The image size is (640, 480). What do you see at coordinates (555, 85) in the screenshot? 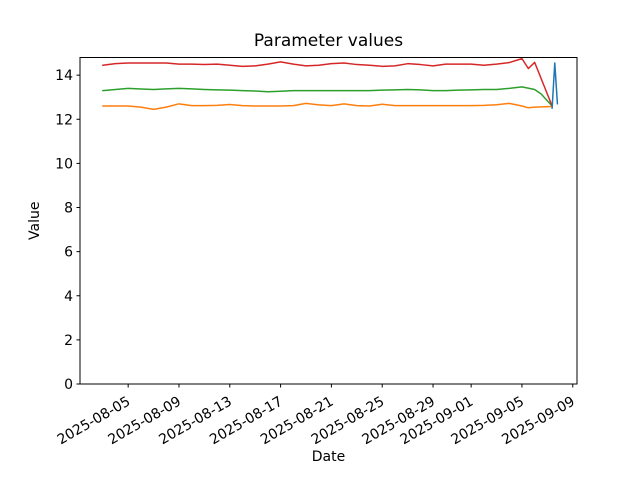
I see `series-blue-line` at bounding box center [555, 85].